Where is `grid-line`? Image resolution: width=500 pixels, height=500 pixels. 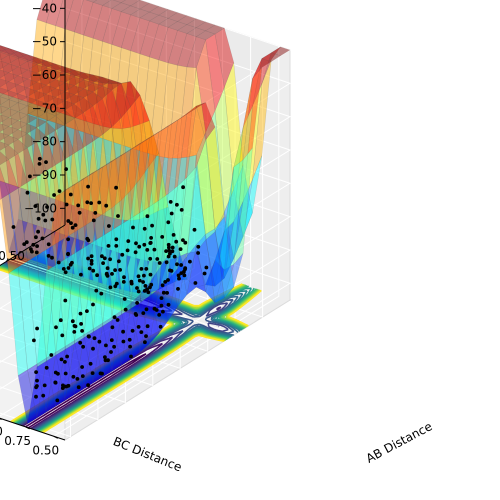 grid-line is located at coordinates (55, 155).